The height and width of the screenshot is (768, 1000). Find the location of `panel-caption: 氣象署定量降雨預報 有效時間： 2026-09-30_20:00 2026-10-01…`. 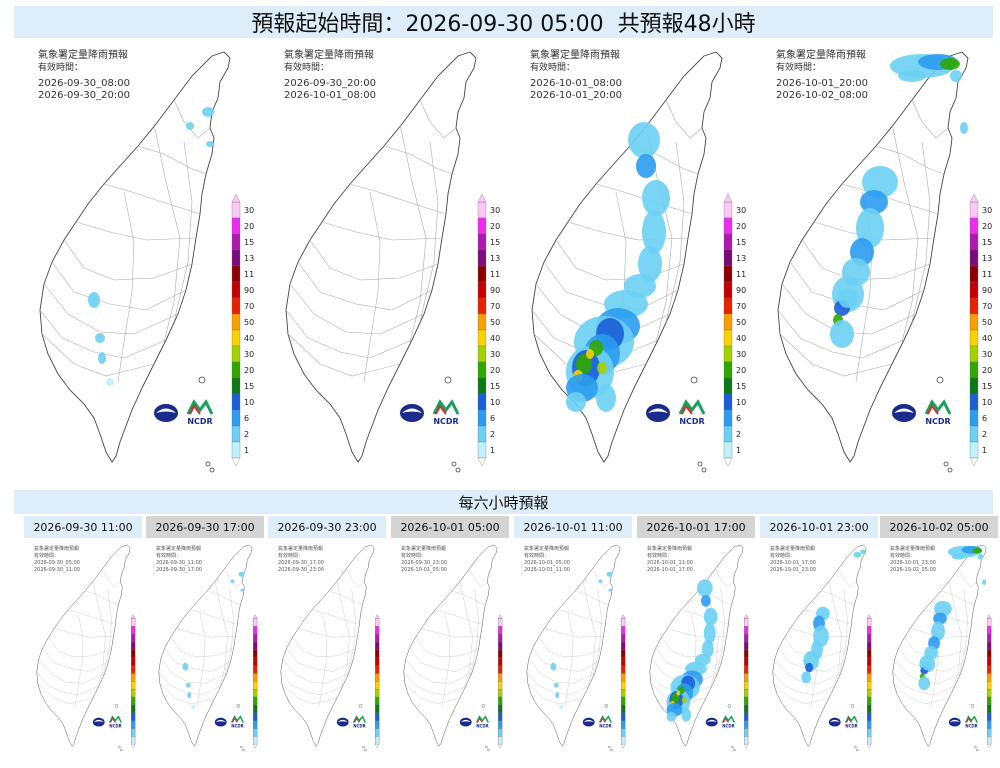

panel-caption: 氣象署定量降雨預報 有效時間： 2026-09-30_20:00 2026-10-01… is located at coordinates (330, 76).